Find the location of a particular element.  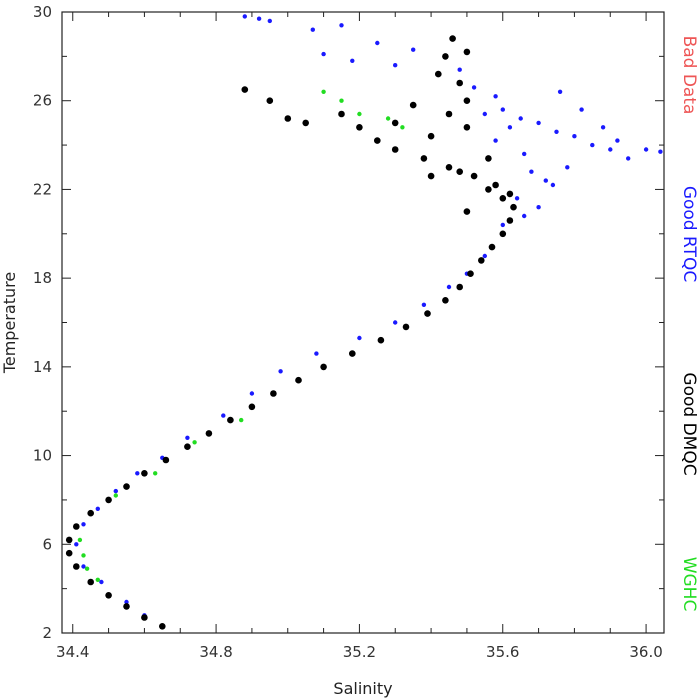

y-tick-label: 26 is located at coordinates (42, 101).